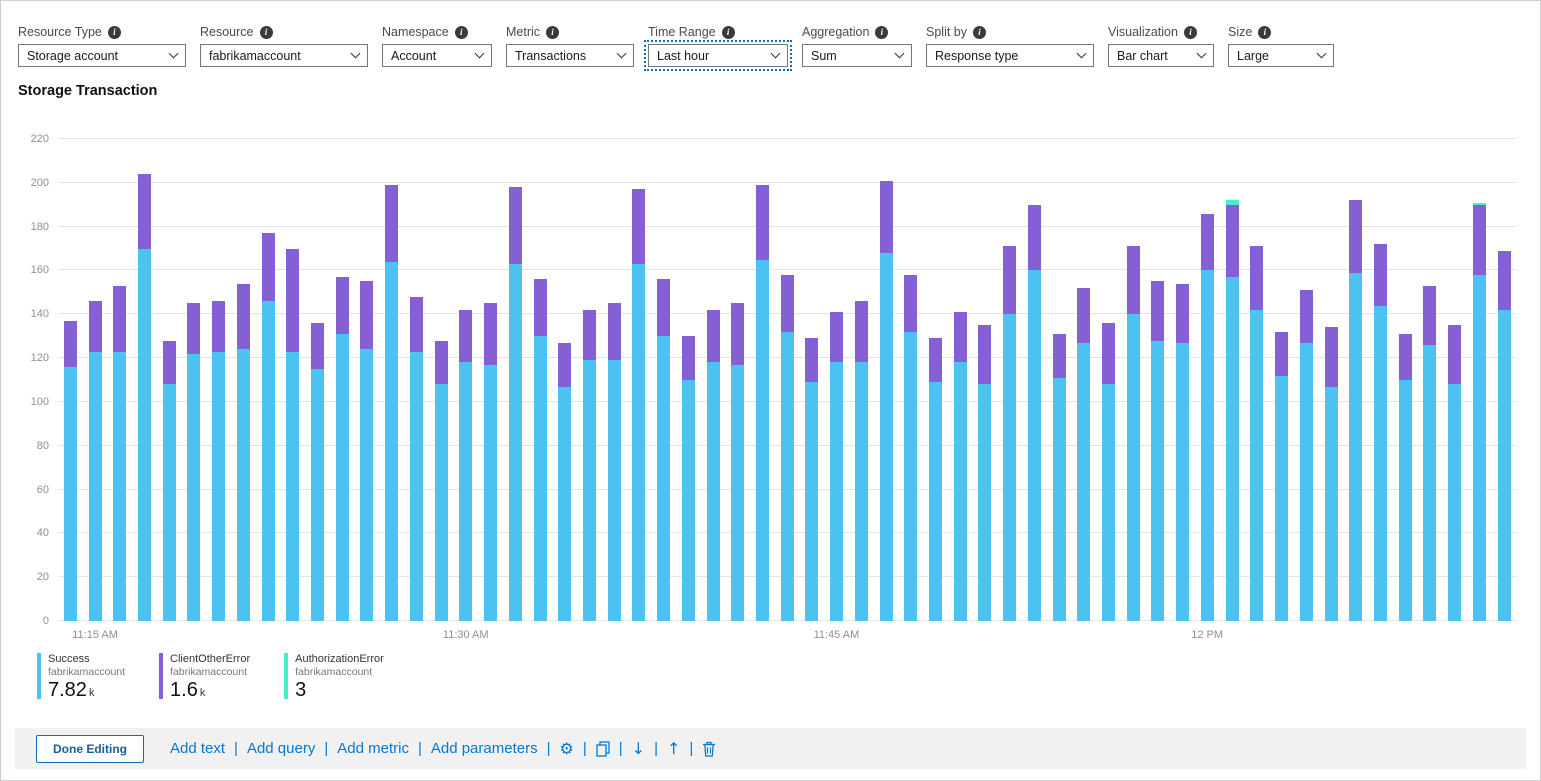 The width and height of the screenshot is (1541, 781). Describe the element at coordinates (484, 748) in the screenshot. I see `add-parameters-link: Add parameters` at that location.